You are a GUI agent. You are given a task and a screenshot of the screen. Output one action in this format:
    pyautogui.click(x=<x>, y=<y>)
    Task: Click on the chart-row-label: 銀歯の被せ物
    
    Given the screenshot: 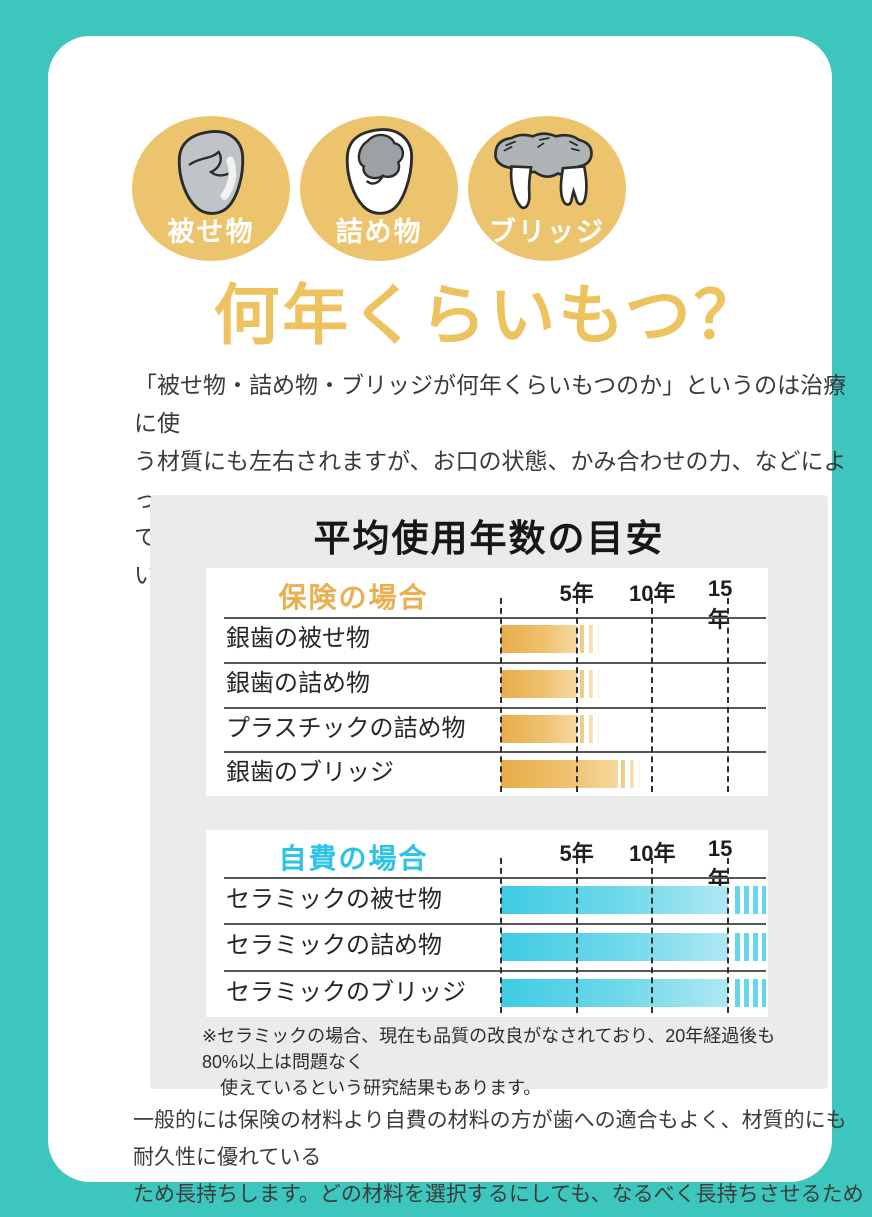 What is the action you would take?
    pyautogui.click(x=298, y=638)
    